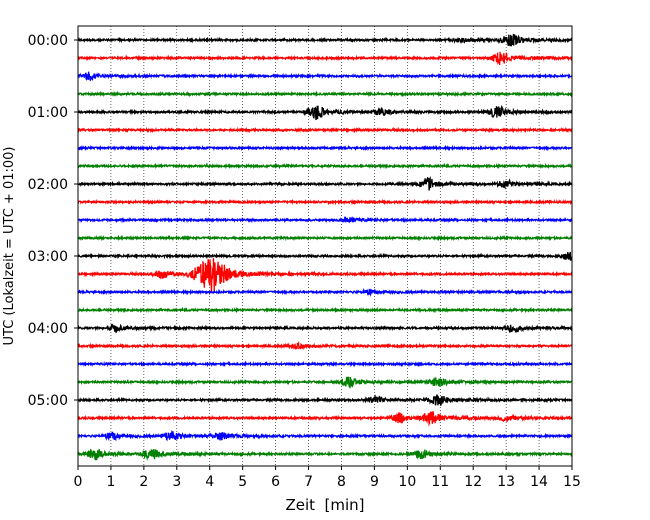 The image size is (650, 520). I want to click on x-tick-label: 13, so click(506, 482).